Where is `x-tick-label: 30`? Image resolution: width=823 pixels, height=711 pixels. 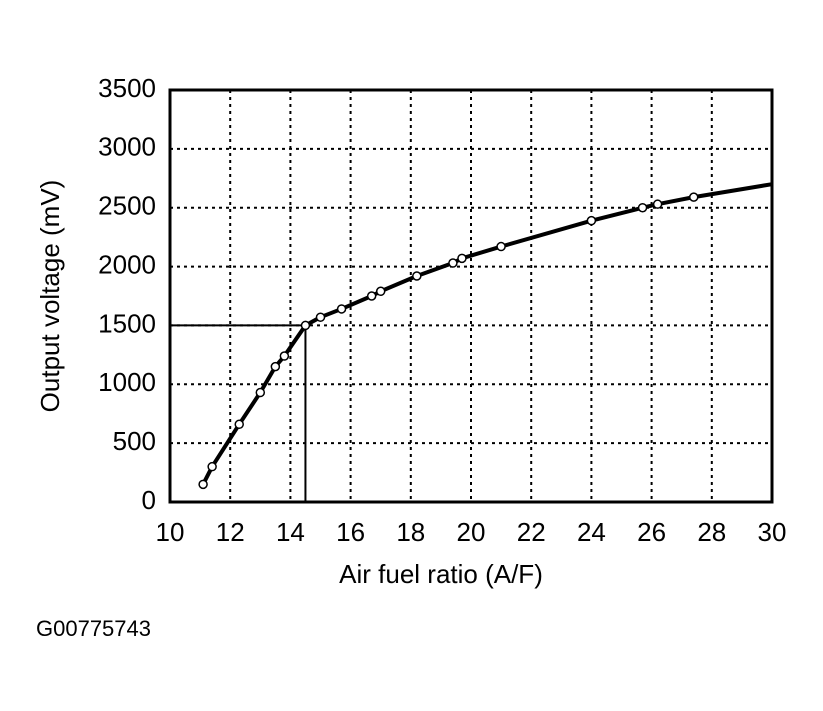 x-tick-label: 30 is located at coordinates (772, 532).